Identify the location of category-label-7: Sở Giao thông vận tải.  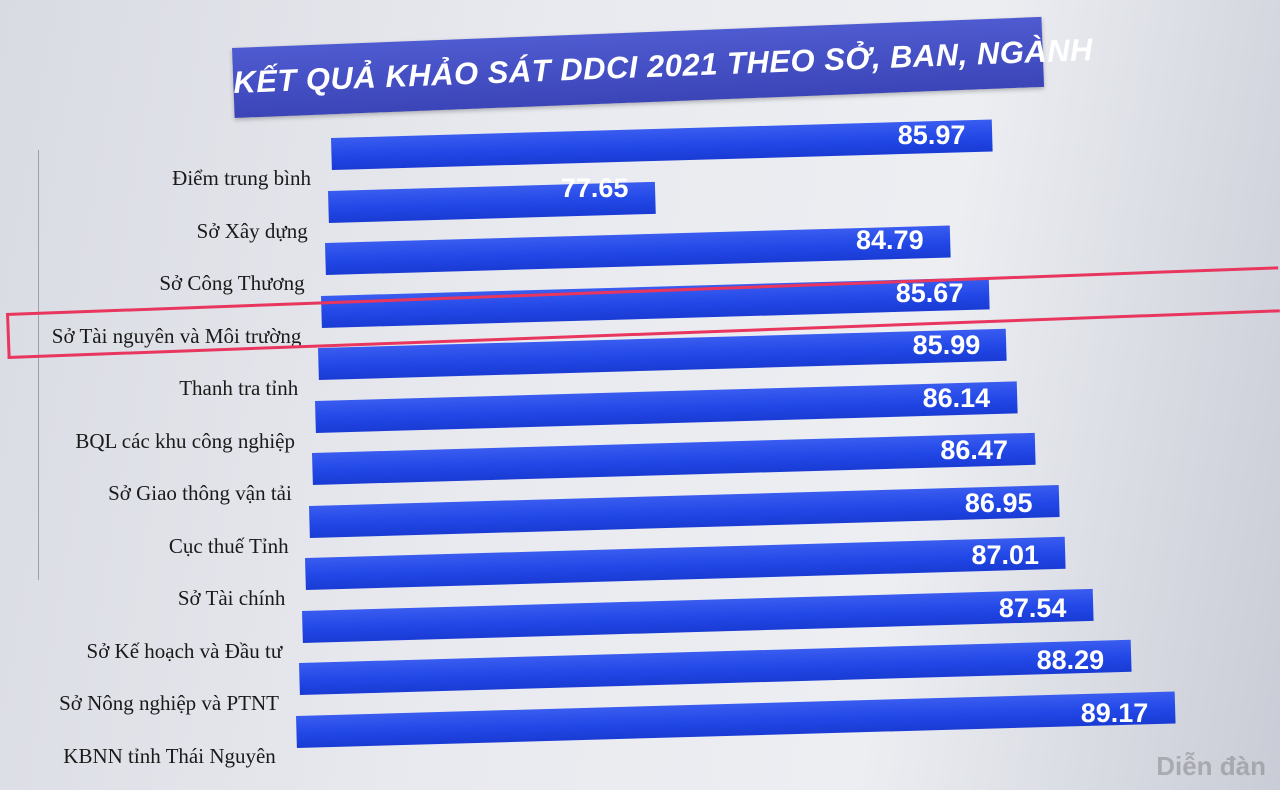
(200, 493).